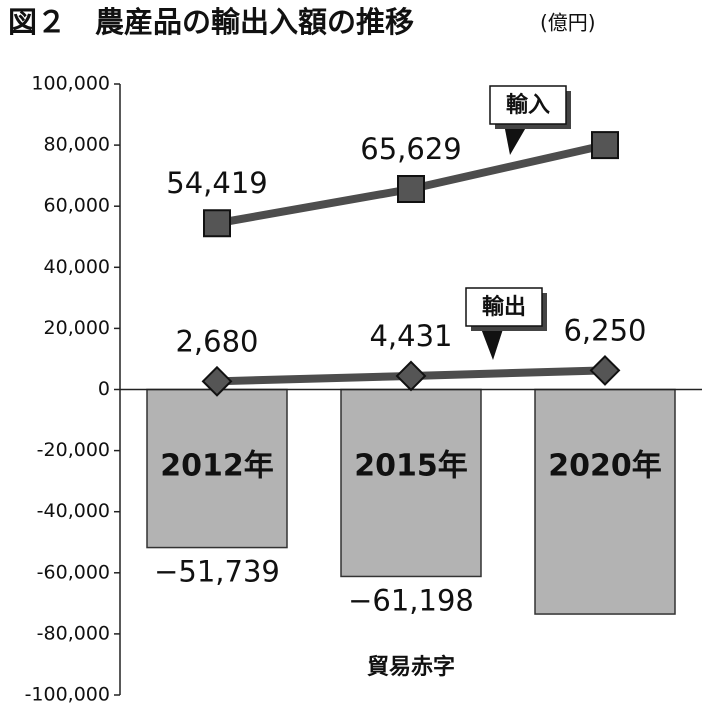 Image resolution: width=705 pixels, height=710 pixels. I want to click on y-tick-label: 60,000, so click(77, 206).